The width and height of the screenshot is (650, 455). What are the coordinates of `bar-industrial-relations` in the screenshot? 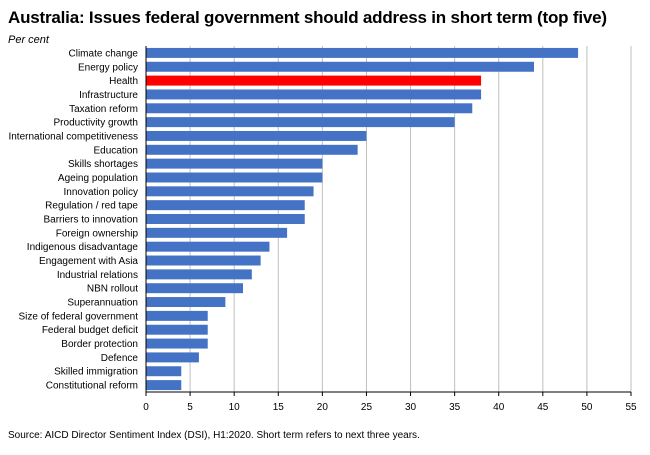 It's located at (199, 274).